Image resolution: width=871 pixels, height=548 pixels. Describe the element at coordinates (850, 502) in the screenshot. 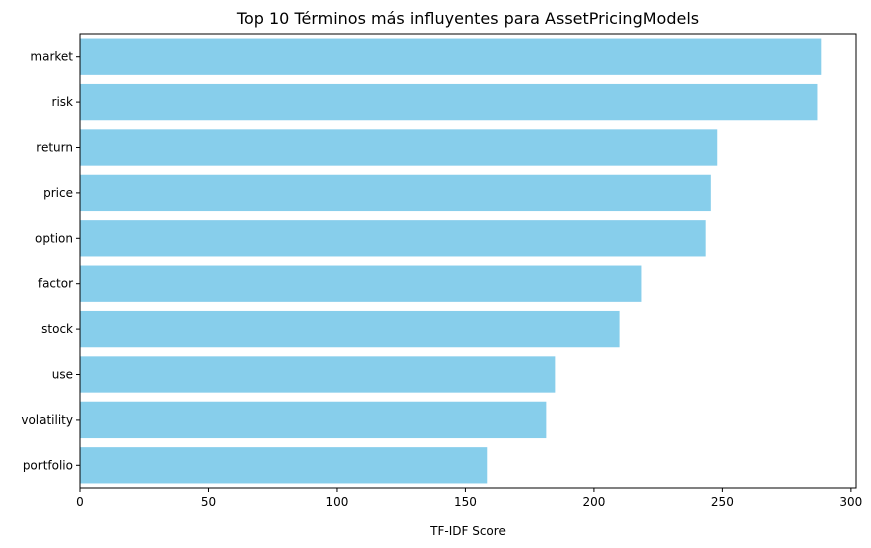

I see `x-tick-label: 300` at that location.